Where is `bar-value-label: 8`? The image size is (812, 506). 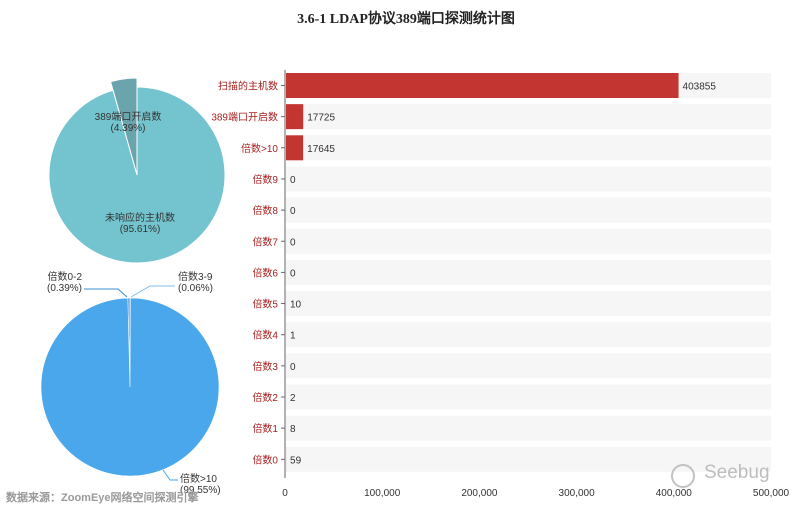 bar-value-label: 8 is located at coordinates (293, 429).